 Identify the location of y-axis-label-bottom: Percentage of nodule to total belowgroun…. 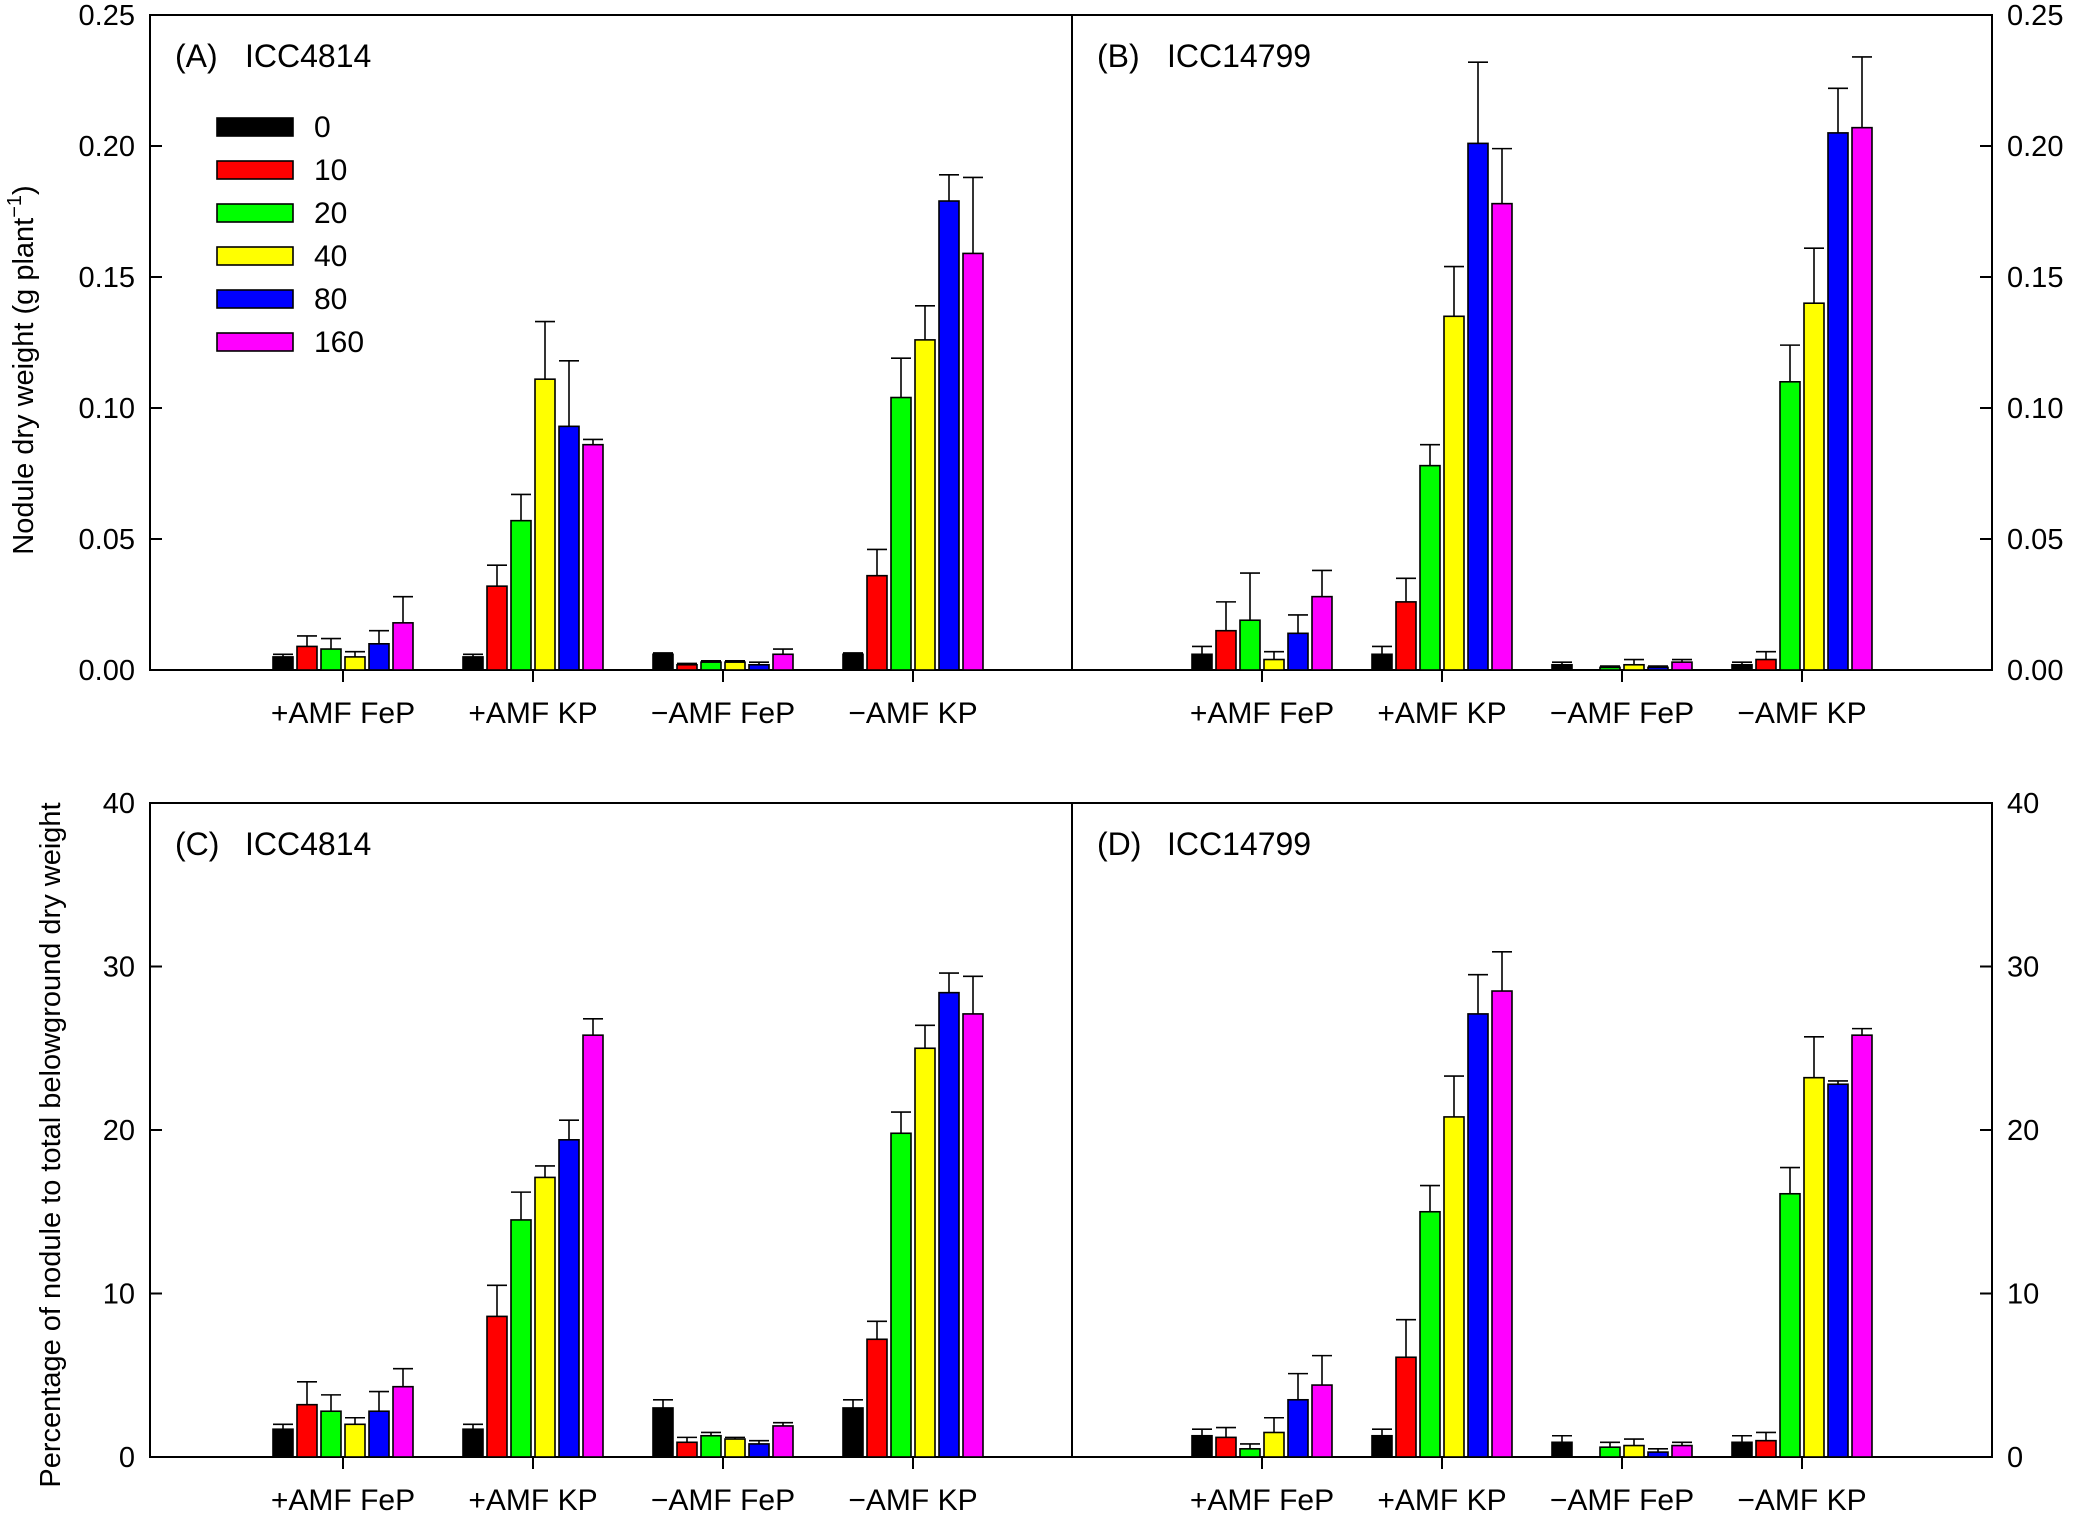
(51, 1144).